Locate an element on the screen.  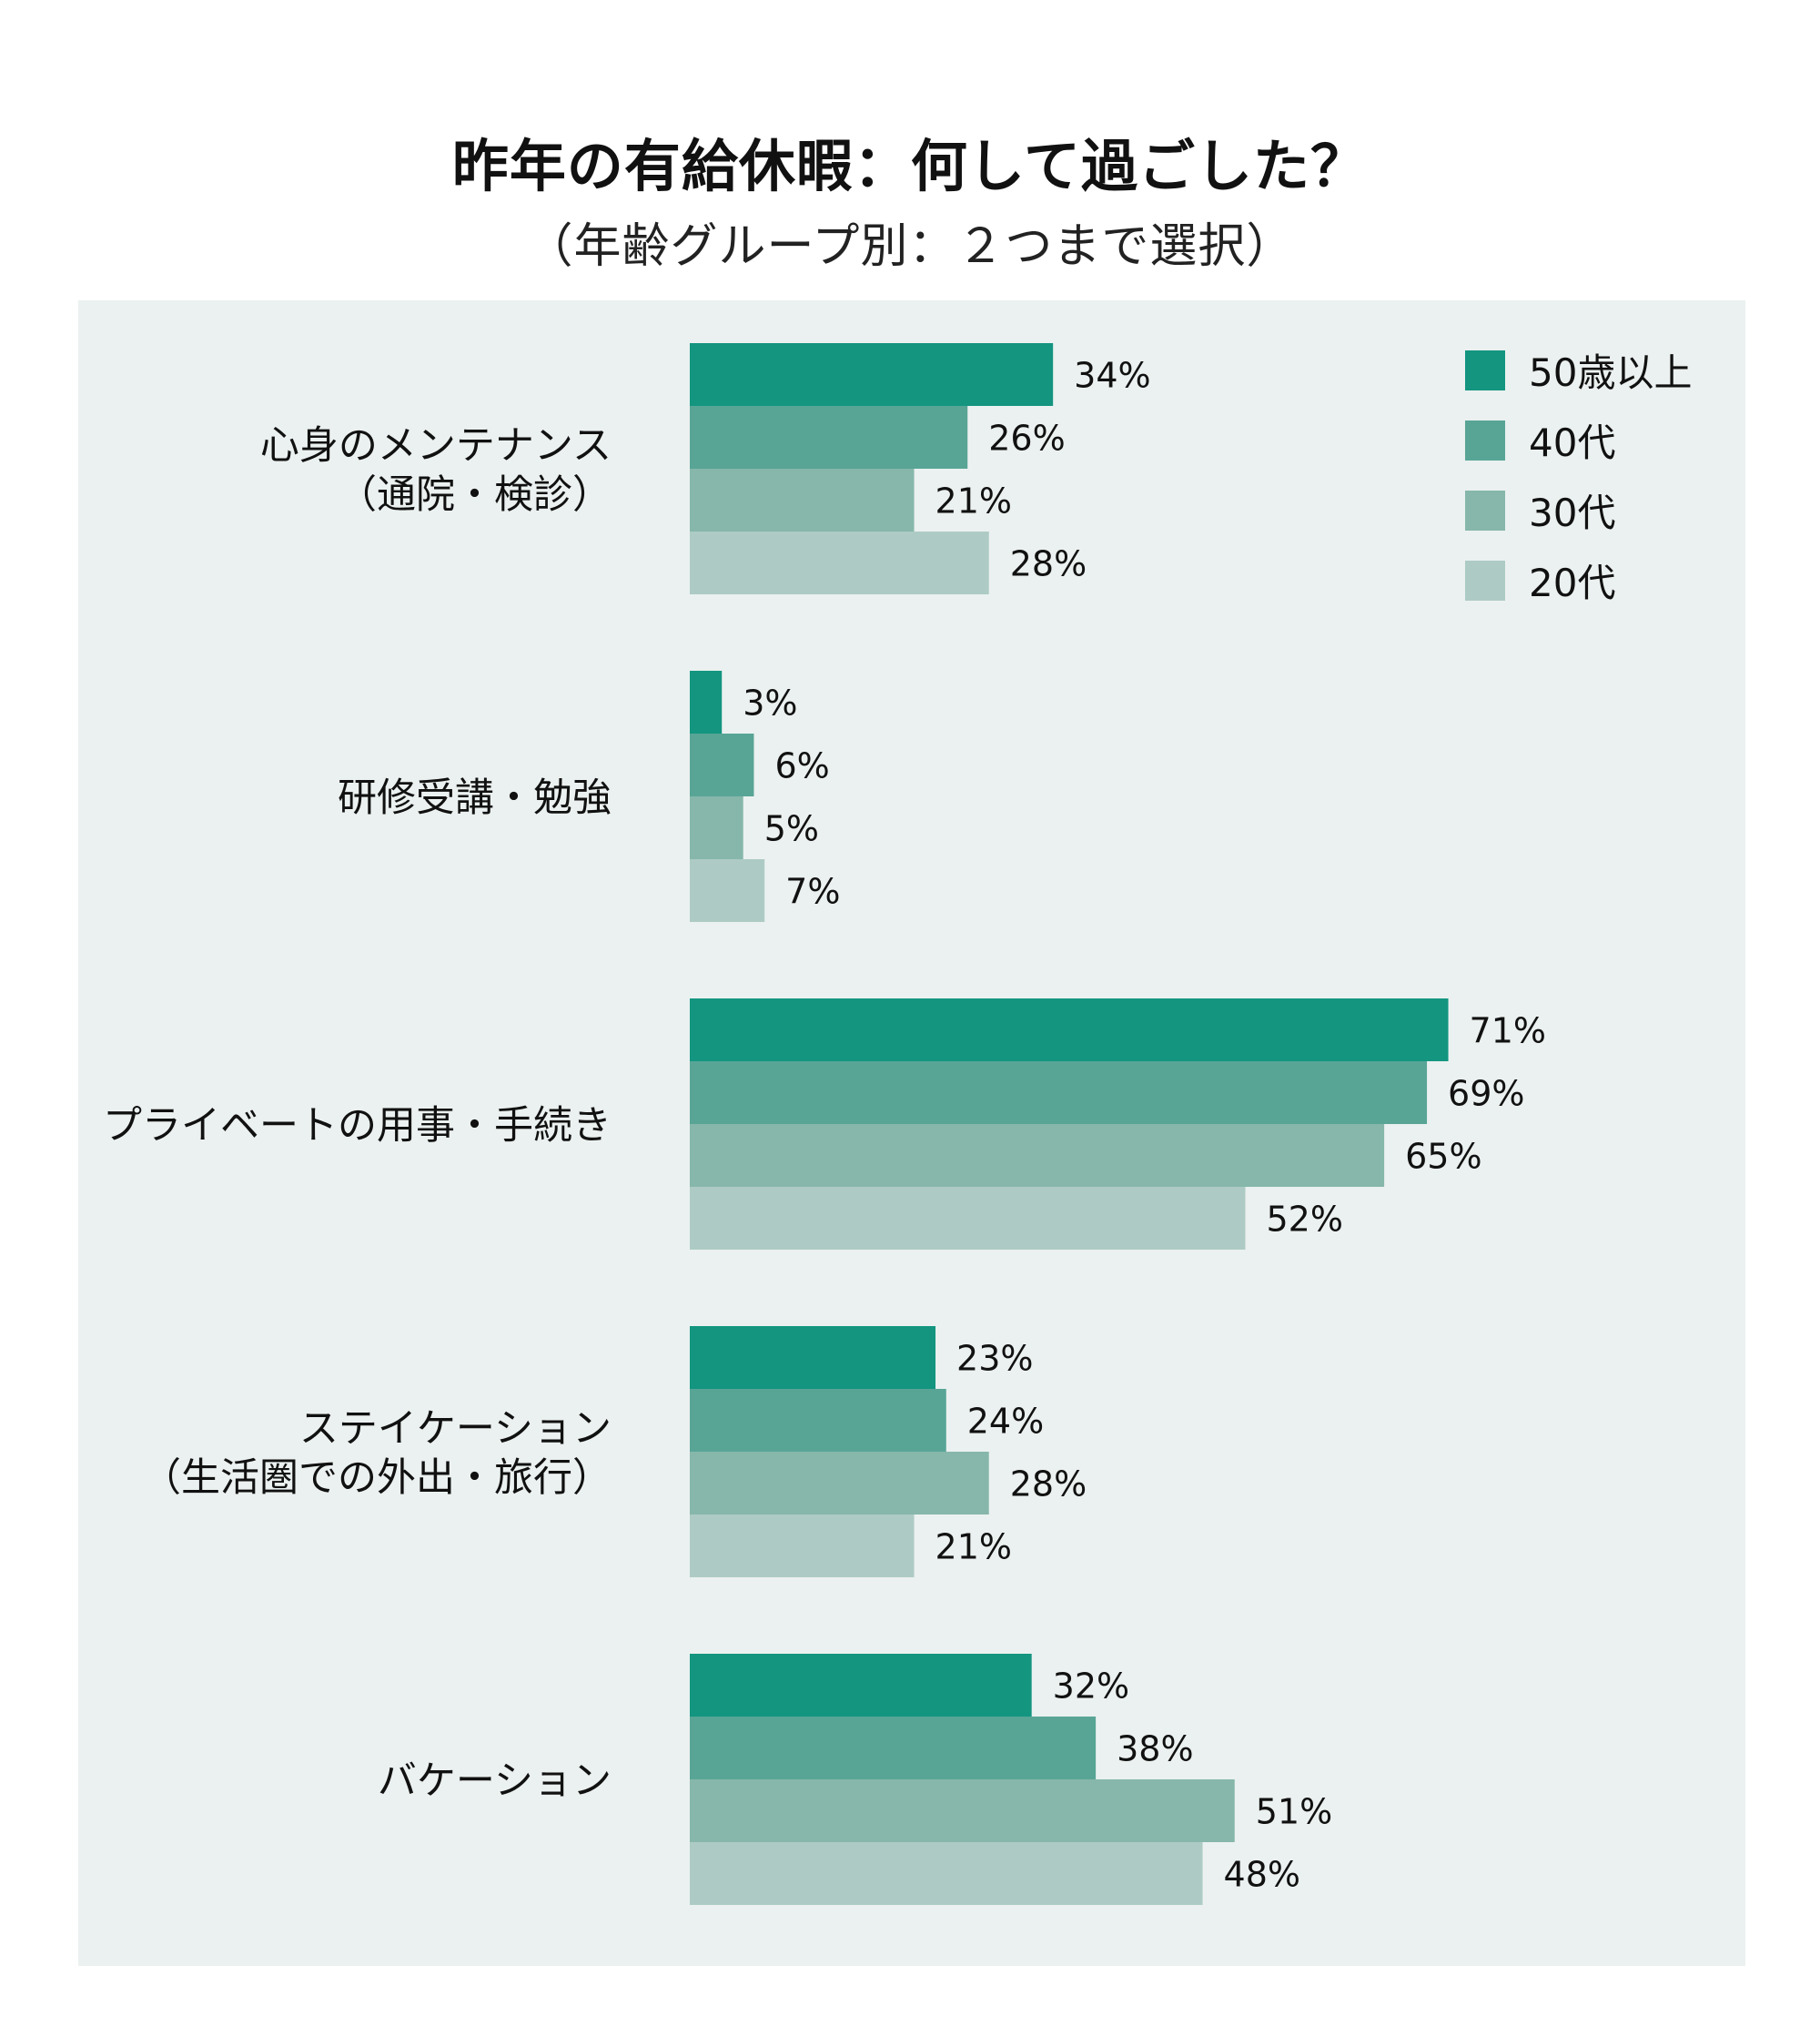
chart-subtitle: （年齢グループ別：２つまで選択） is located at coordinates (910, 247).